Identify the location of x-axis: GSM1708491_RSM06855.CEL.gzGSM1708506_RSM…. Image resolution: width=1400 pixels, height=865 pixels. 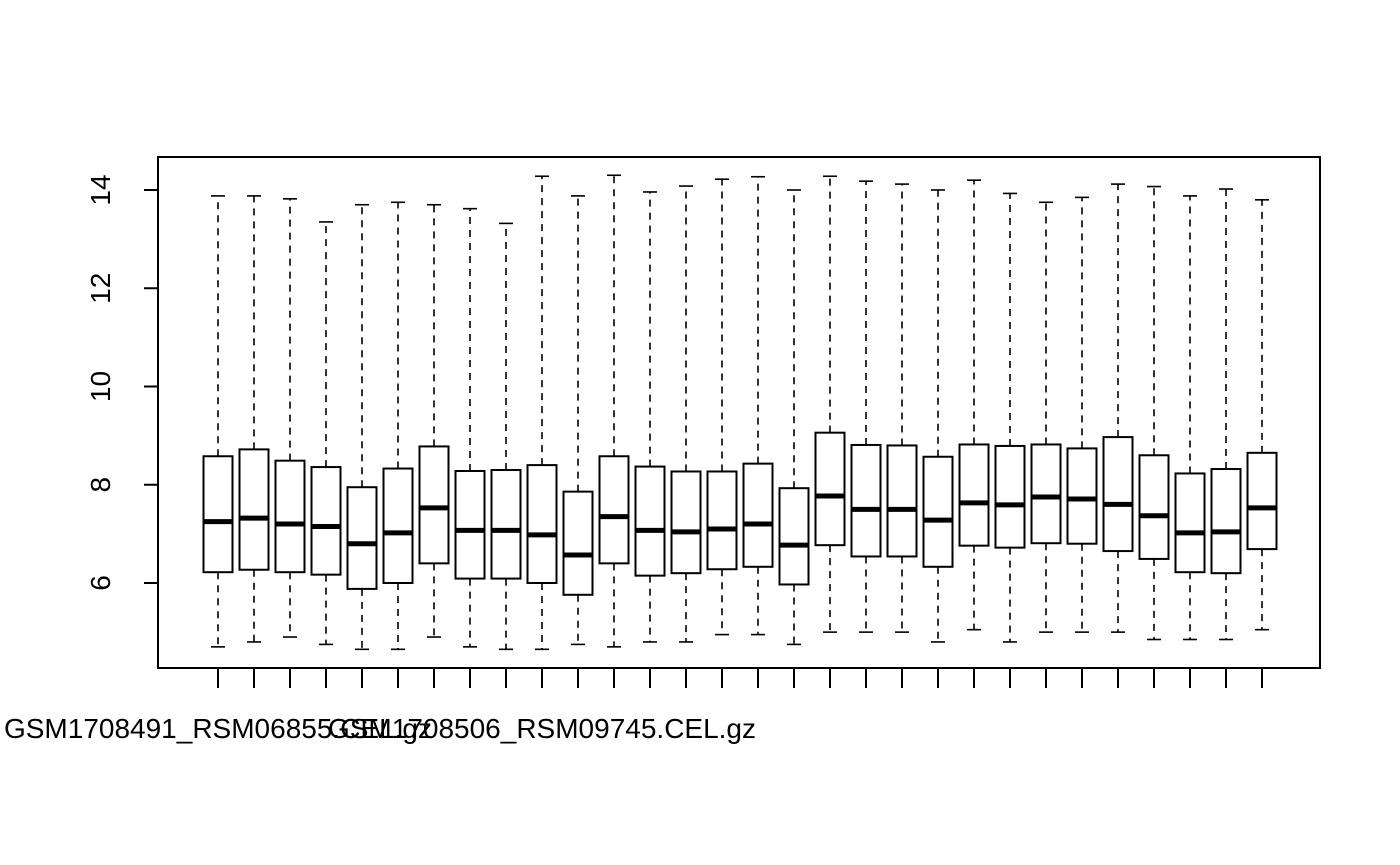
(633, 705).